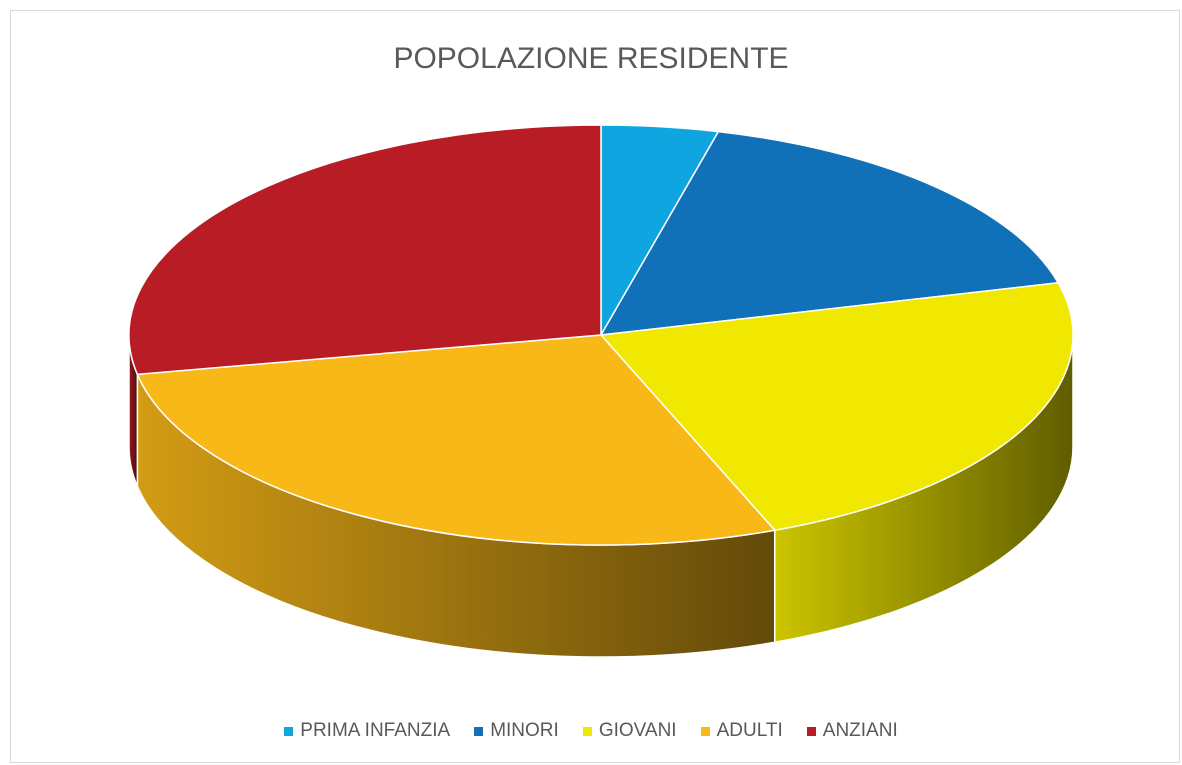 The height and width of the screenshot is (765, 1182). What do you see at coordinates (749, 730) in the screenshot?
I see `legend-label: ADULTI` at bounding box center [749, 730].